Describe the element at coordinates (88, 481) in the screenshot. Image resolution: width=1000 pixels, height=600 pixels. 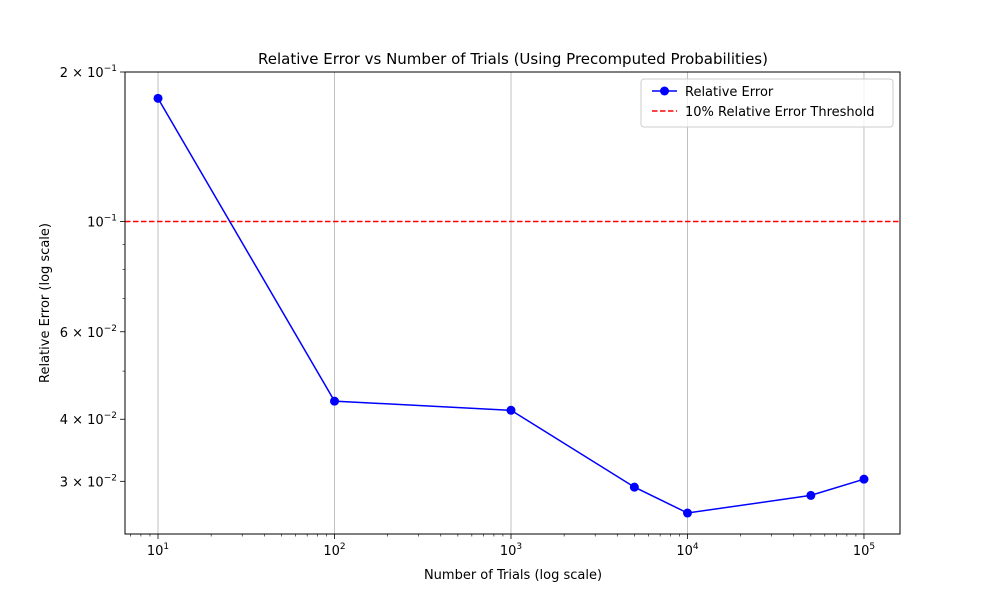
I see `y-tick-label: 3 × 10⁻²` at that location.